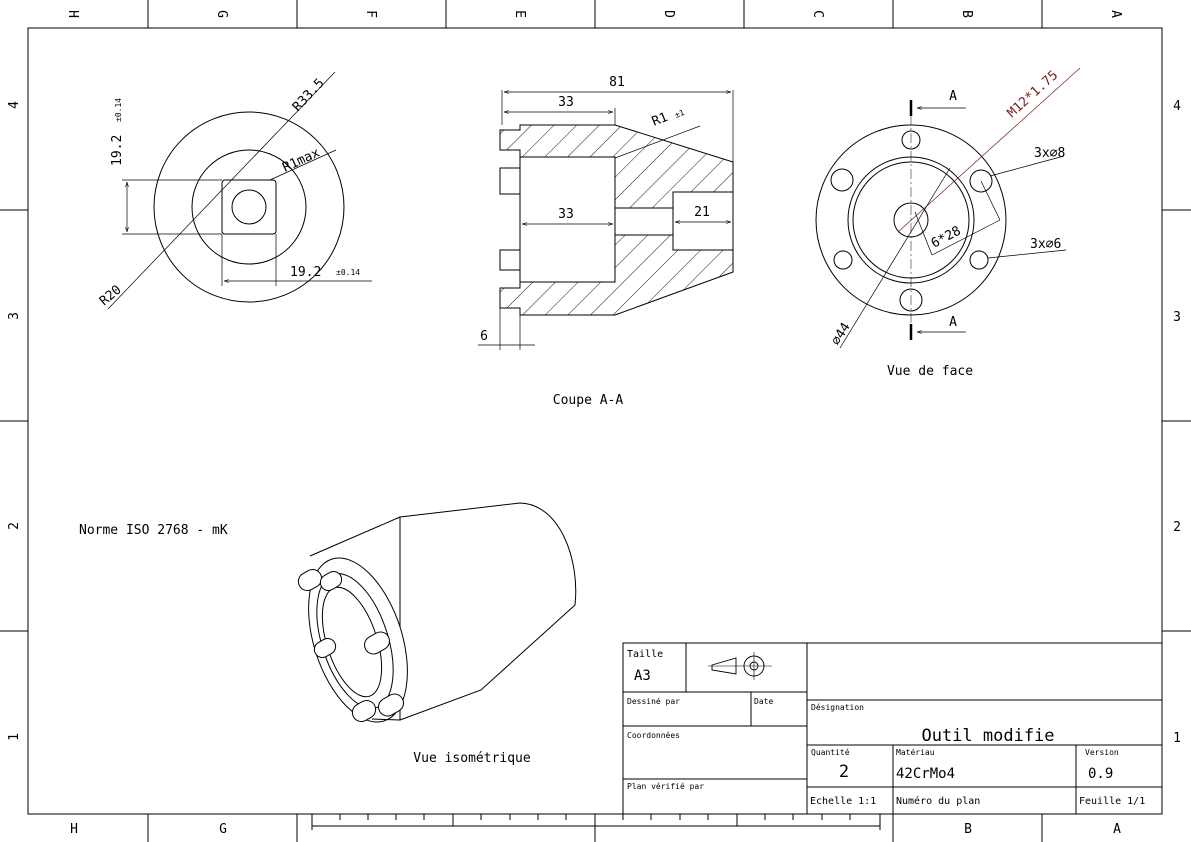 The height and width of the screenshot is (842, 1191). What do you see at coordinates (153, 530) in the screenshot?
I see `tolerance-note: Norme ISO 2768 - mK` at bounding box center [153, 530].